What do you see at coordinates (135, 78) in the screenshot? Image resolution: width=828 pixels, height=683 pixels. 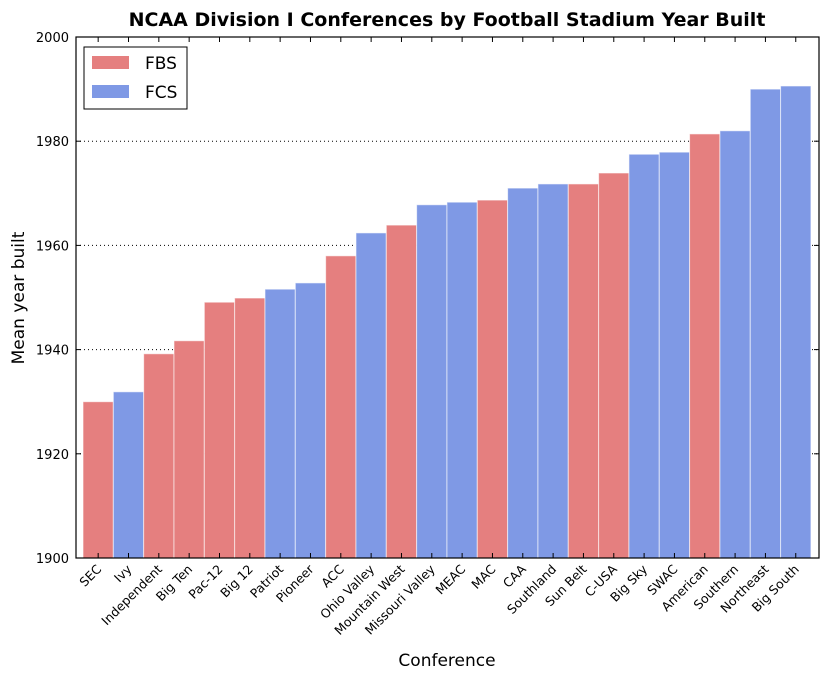 I see `legend: FBS FCS` at bounding box center [135, 78].